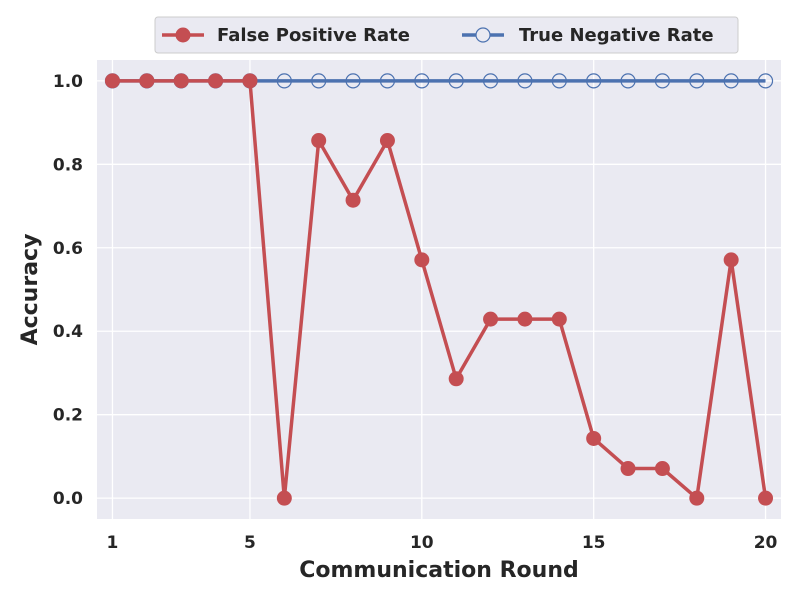 The image size is (800, 600). I want to click on legend-label-true-negative-rate: True Negative Rate, so click(616, 35).